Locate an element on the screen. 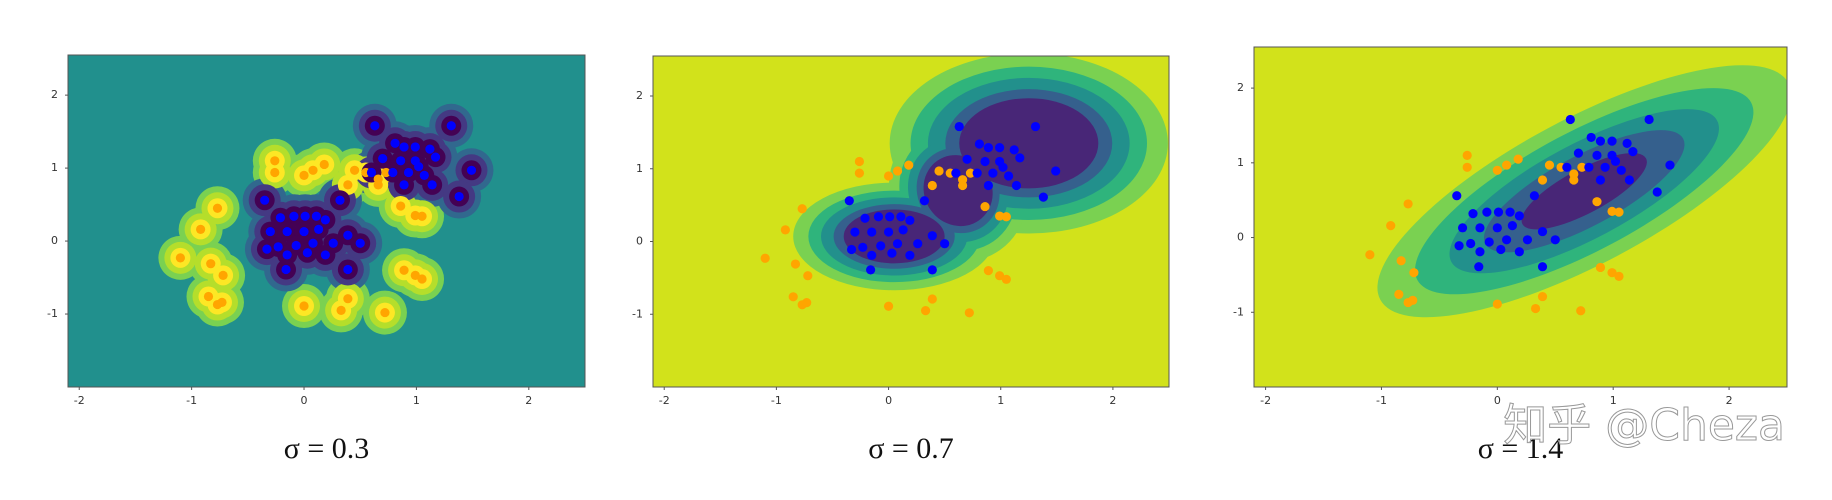  x-tick-label: 2 is located at coordinates (1112, 400).